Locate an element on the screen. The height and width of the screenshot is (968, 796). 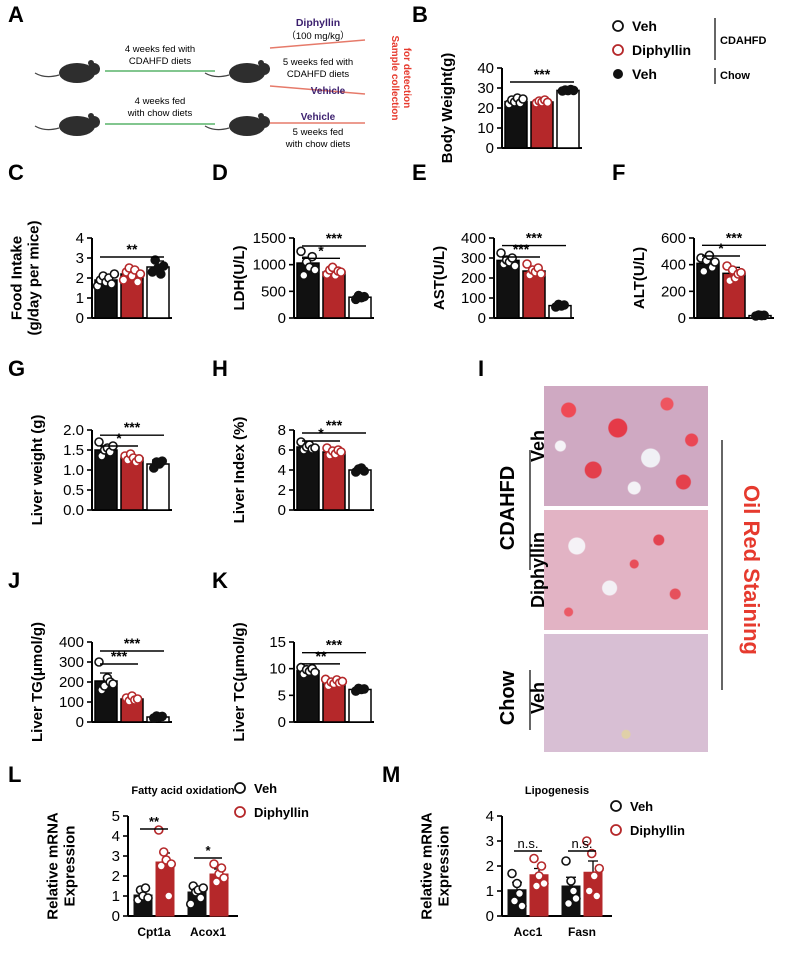
chart-alt: 0 200 400 600 ALT(U/L) **** is located at coordinates (702, 278).